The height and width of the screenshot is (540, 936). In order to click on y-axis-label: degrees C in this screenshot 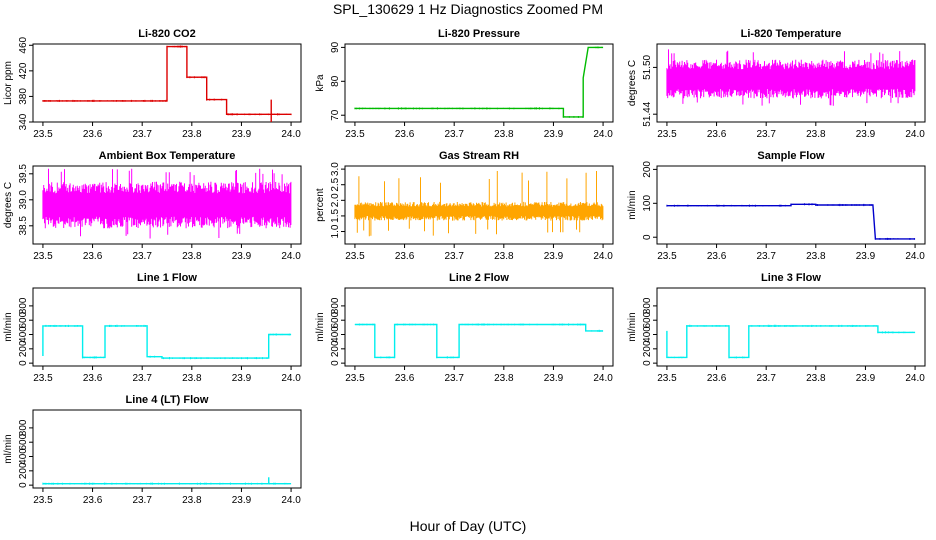, I will do `click(8, 205)`.